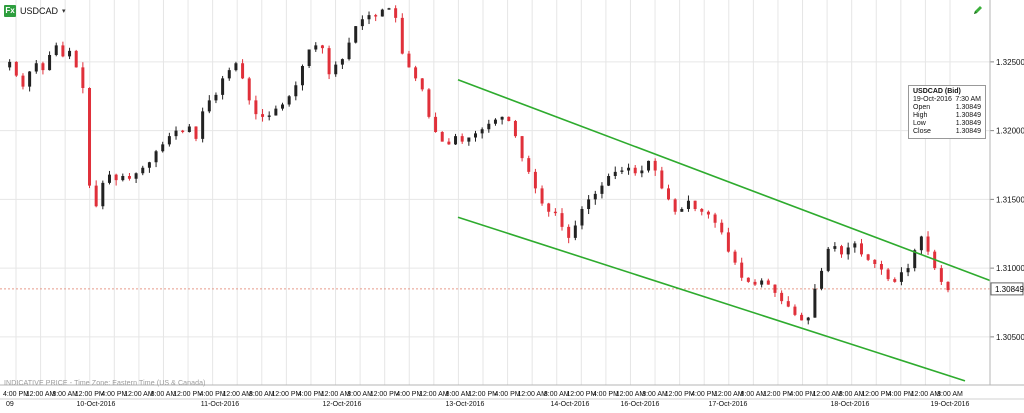  What do you see at coordinates (39, 11) in the screenshot?
I see `symbol-label: USDCAD` at bounding box center [39, 11].